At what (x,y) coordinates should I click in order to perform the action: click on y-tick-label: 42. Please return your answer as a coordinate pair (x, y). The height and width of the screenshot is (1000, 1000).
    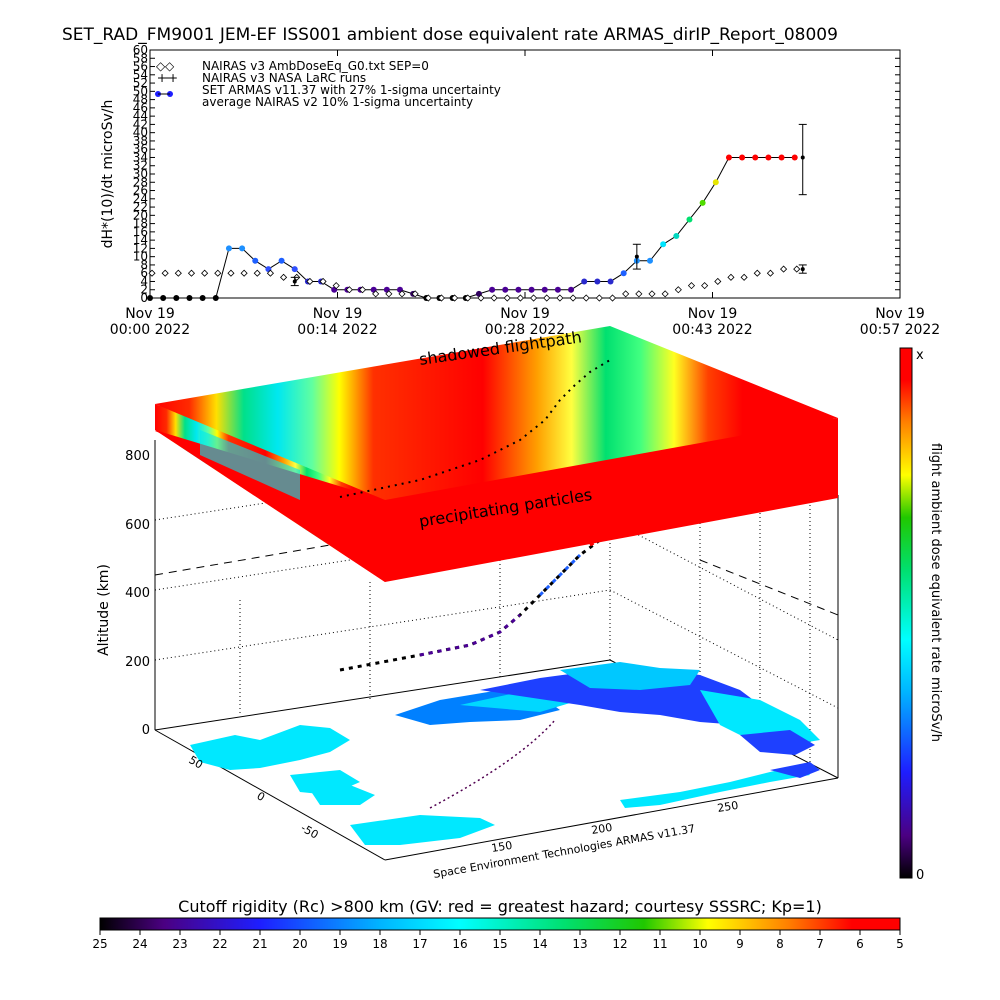
    Looking at the image, I should click on (140, 124).